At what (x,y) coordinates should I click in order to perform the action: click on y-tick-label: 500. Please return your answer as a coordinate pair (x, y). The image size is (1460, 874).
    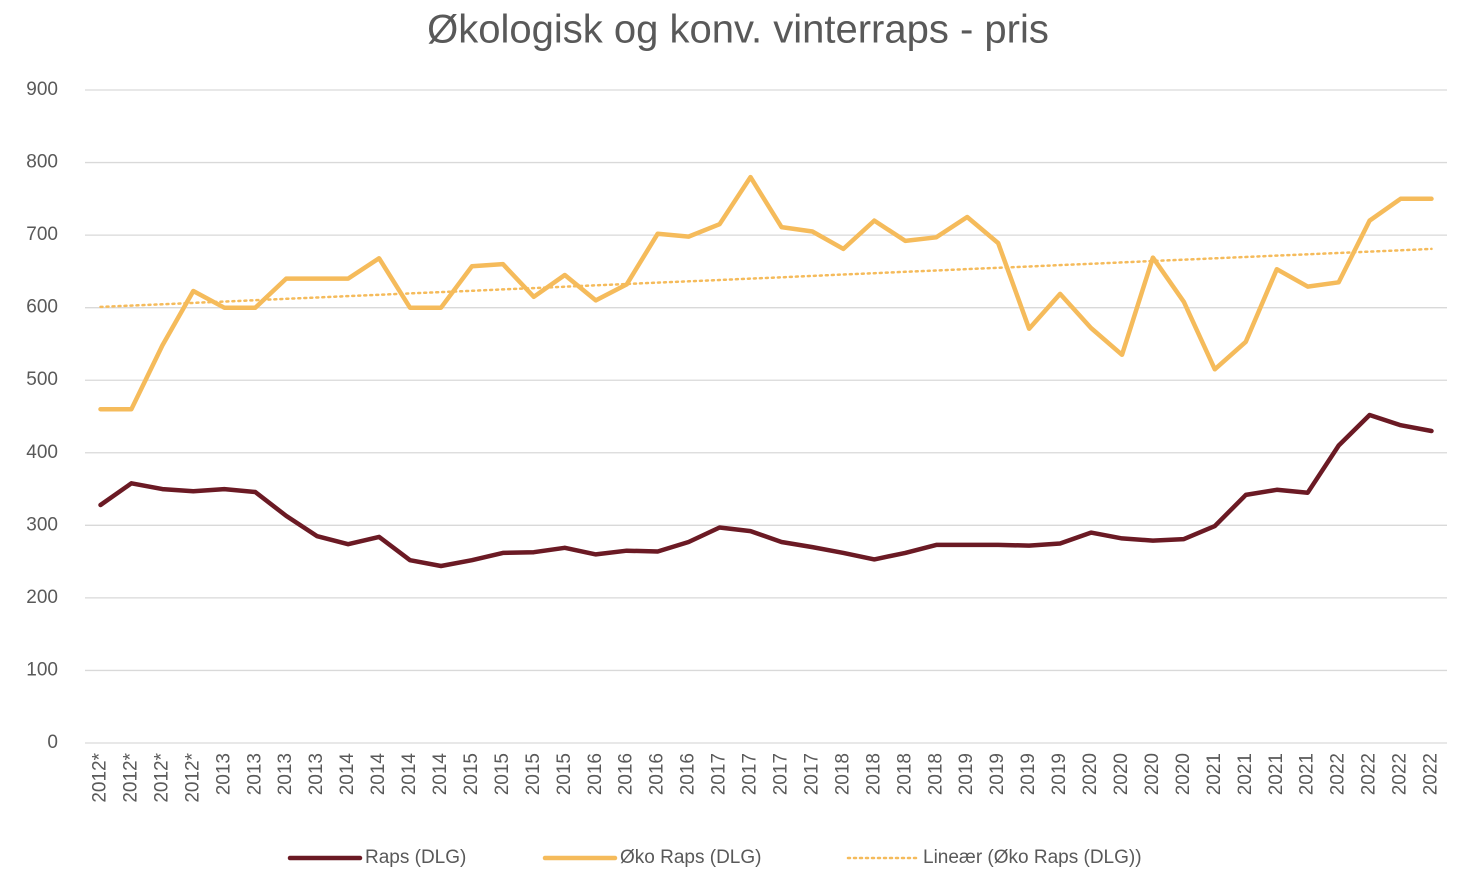
    Looking at the image, I should click on (42, 379).